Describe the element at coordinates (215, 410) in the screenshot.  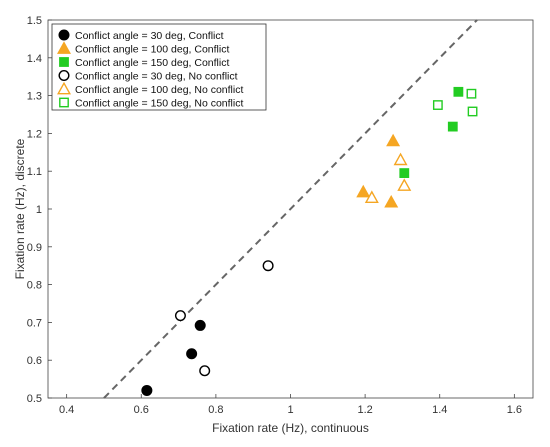
I see `x-tick-label: 0.8` at that location.